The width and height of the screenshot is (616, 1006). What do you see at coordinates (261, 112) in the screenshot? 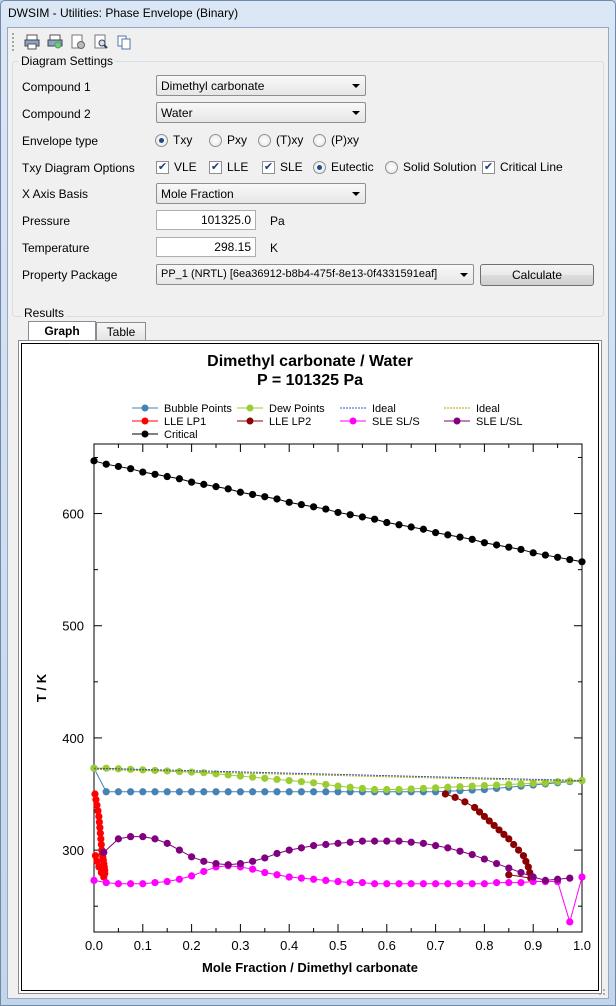
I see `compound2-select: Water` at bounding box center [261, 112].